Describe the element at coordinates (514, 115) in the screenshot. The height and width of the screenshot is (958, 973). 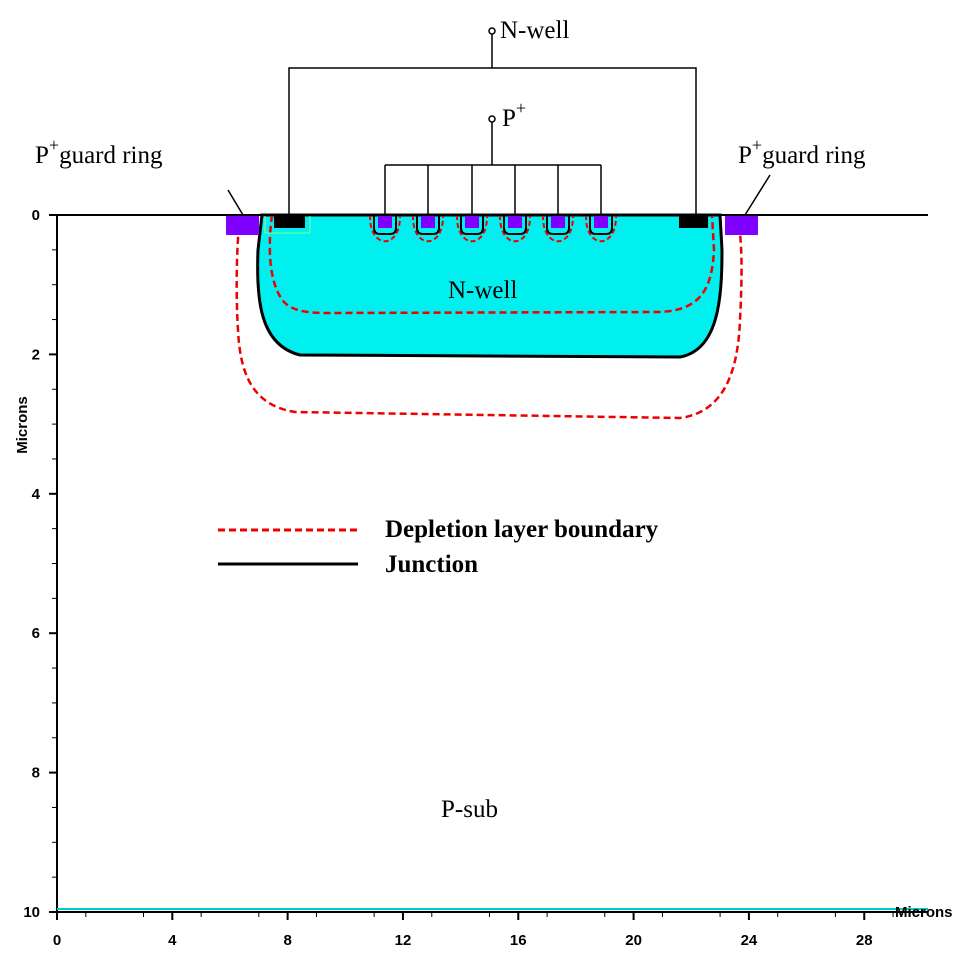
I see `pplus-terminal: P+` at that location.